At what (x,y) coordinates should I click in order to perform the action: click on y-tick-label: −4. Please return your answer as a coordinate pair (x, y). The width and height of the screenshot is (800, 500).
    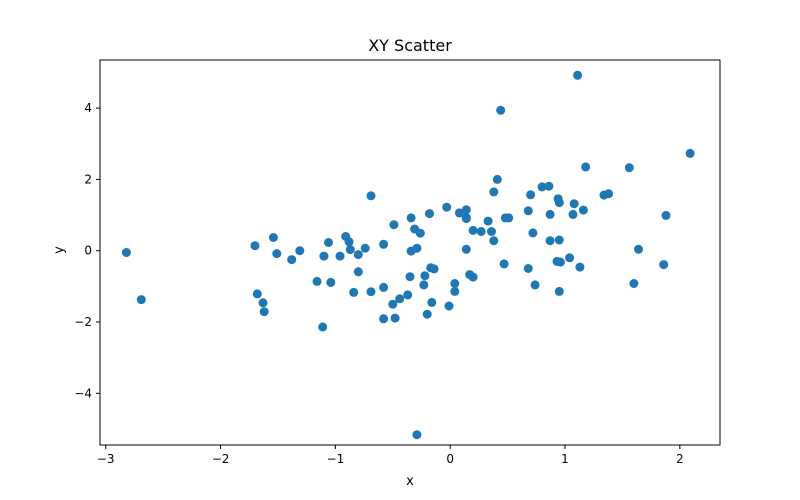
    Looking at the image, I should click on (83, 393).